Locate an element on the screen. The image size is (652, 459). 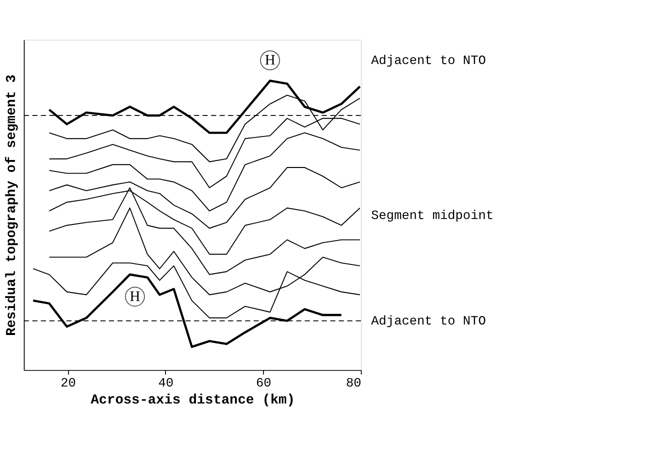
text: Segment midpoint is located at coordinates (432, 215).